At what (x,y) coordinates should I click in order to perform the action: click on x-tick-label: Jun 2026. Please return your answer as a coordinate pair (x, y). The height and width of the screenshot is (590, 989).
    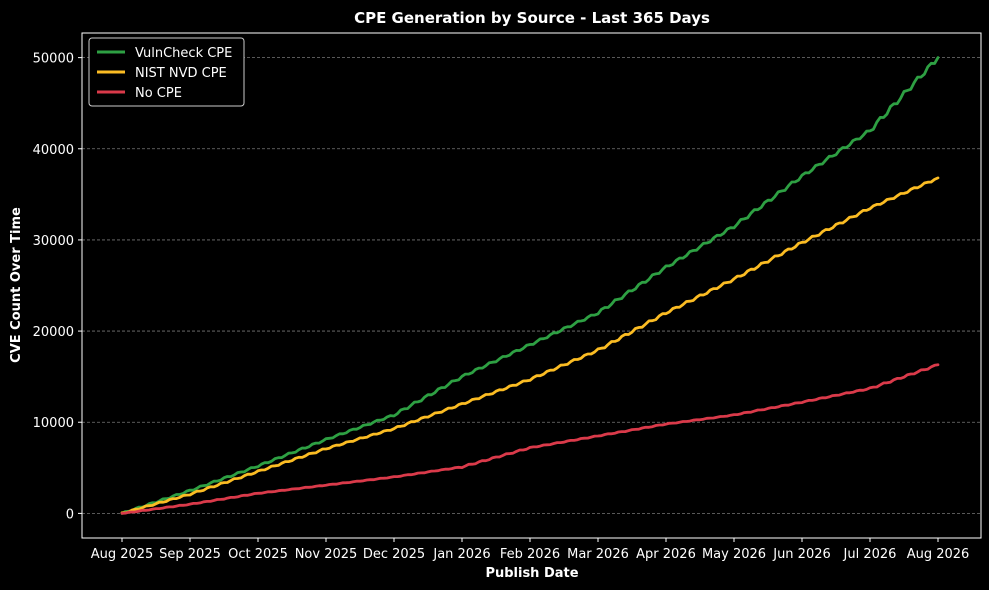
    Looking at the image, I should click on (801, 554).